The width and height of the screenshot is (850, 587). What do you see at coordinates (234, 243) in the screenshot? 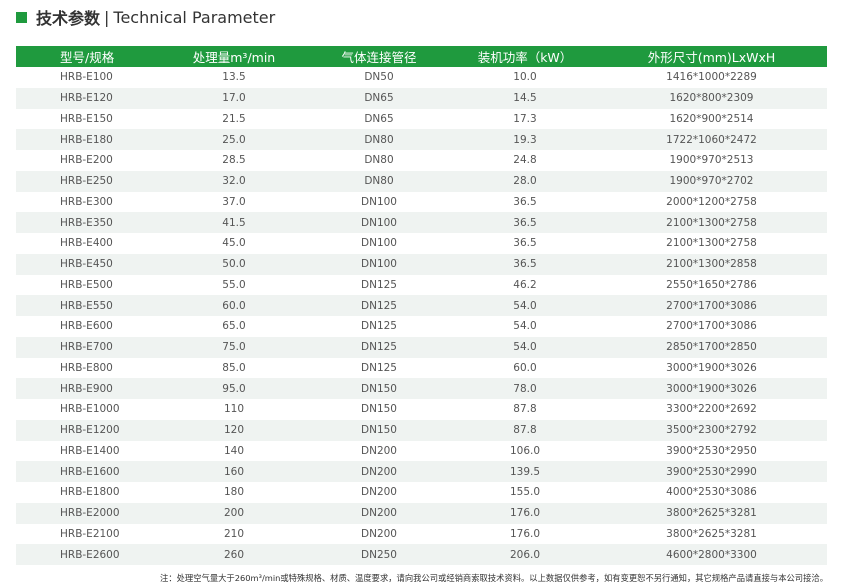
I see `cell-capacity: 45.0` at bounding box center [234, 243].